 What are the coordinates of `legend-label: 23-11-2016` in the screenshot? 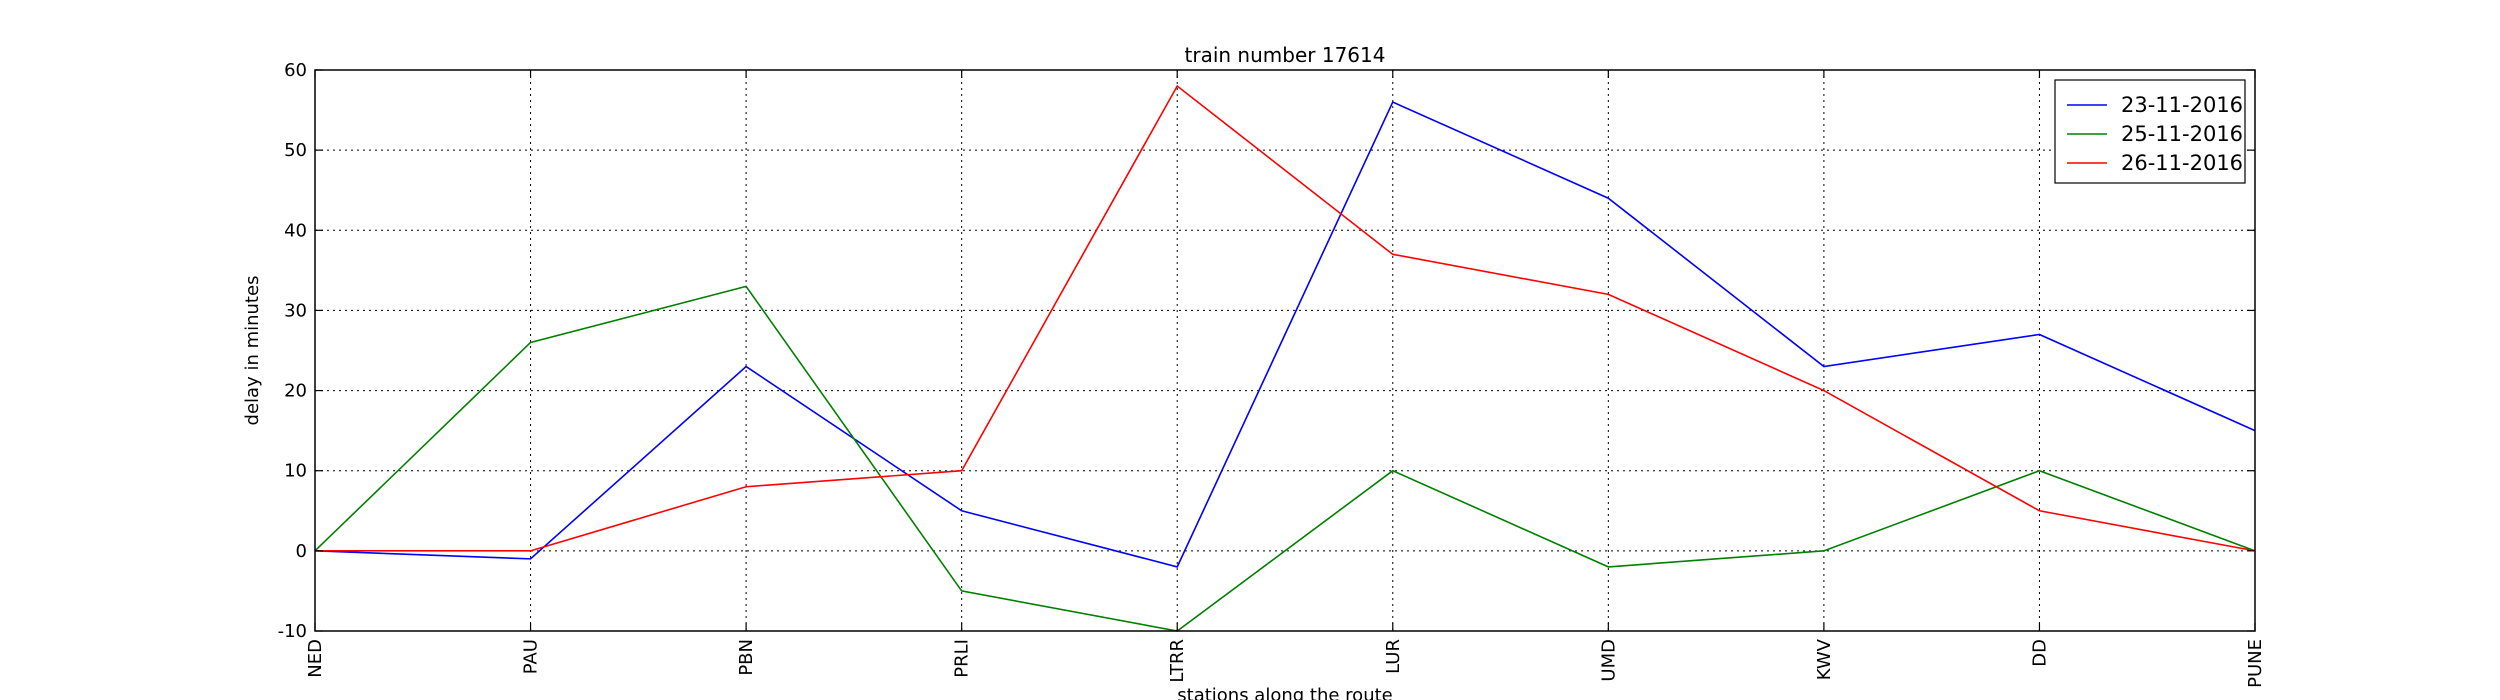 It's located at (2182, 105).